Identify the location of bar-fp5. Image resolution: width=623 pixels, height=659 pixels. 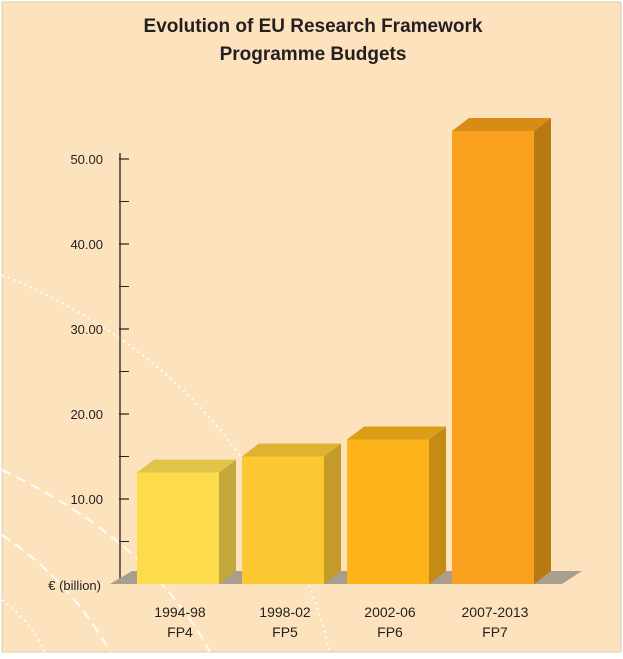
(291, 513).